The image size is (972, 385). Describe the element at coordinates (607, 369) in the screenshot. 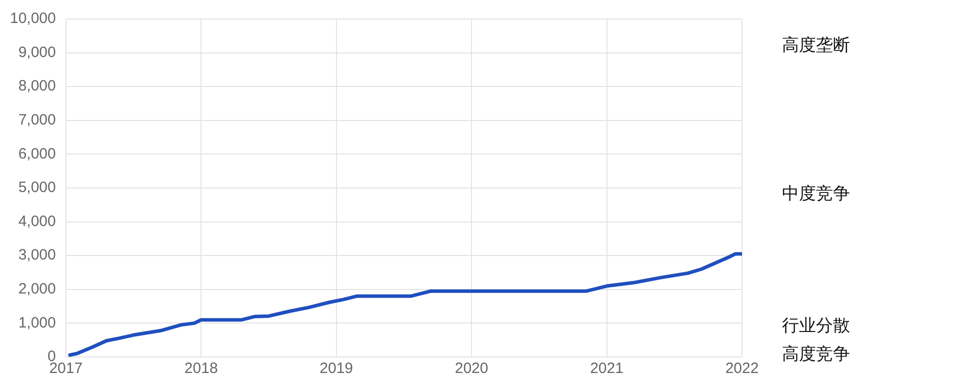

I see `x-tick-label: 2021` at that location.